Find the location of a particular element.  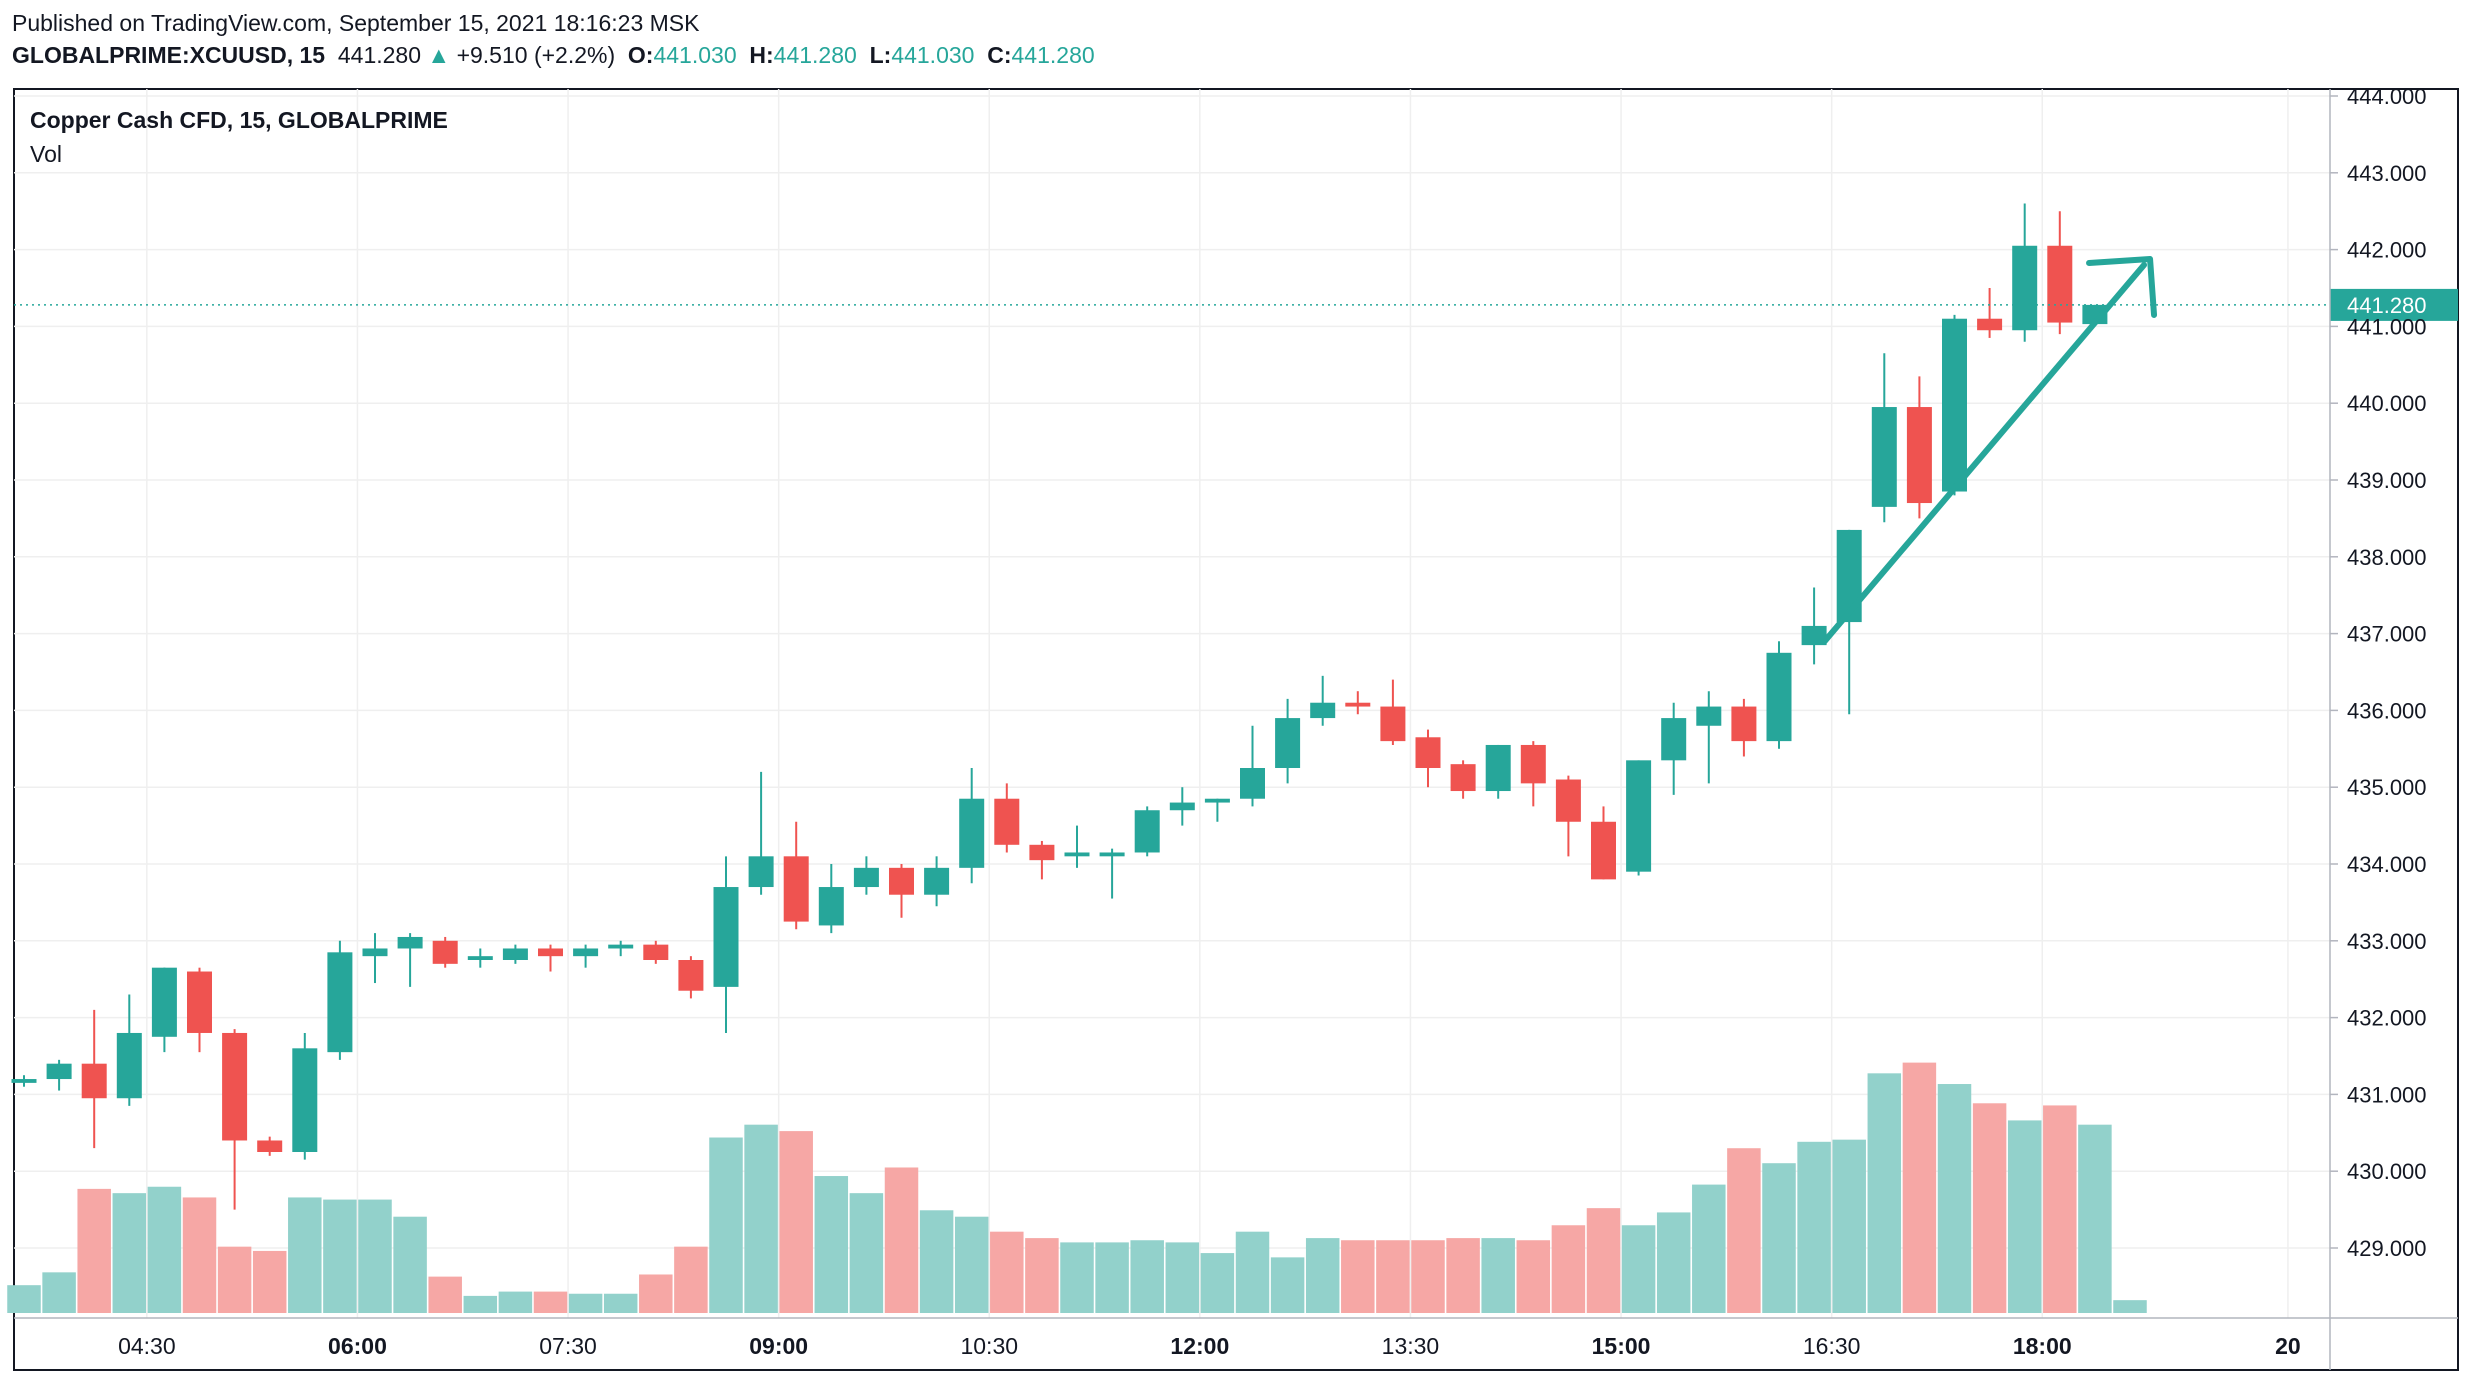

volume-legend-label: Vol is located at coordinates (46, 154).